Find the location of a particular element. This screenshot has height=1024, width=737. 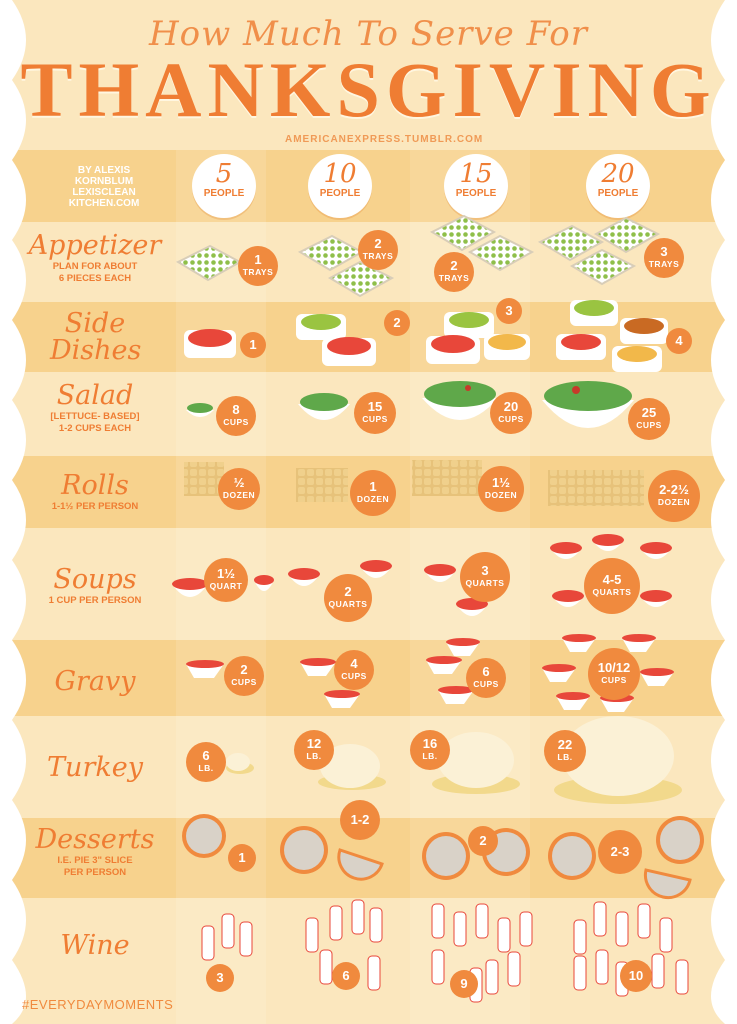

amount-badge: 1½ DOZEN is located at coordinates (501, 489).